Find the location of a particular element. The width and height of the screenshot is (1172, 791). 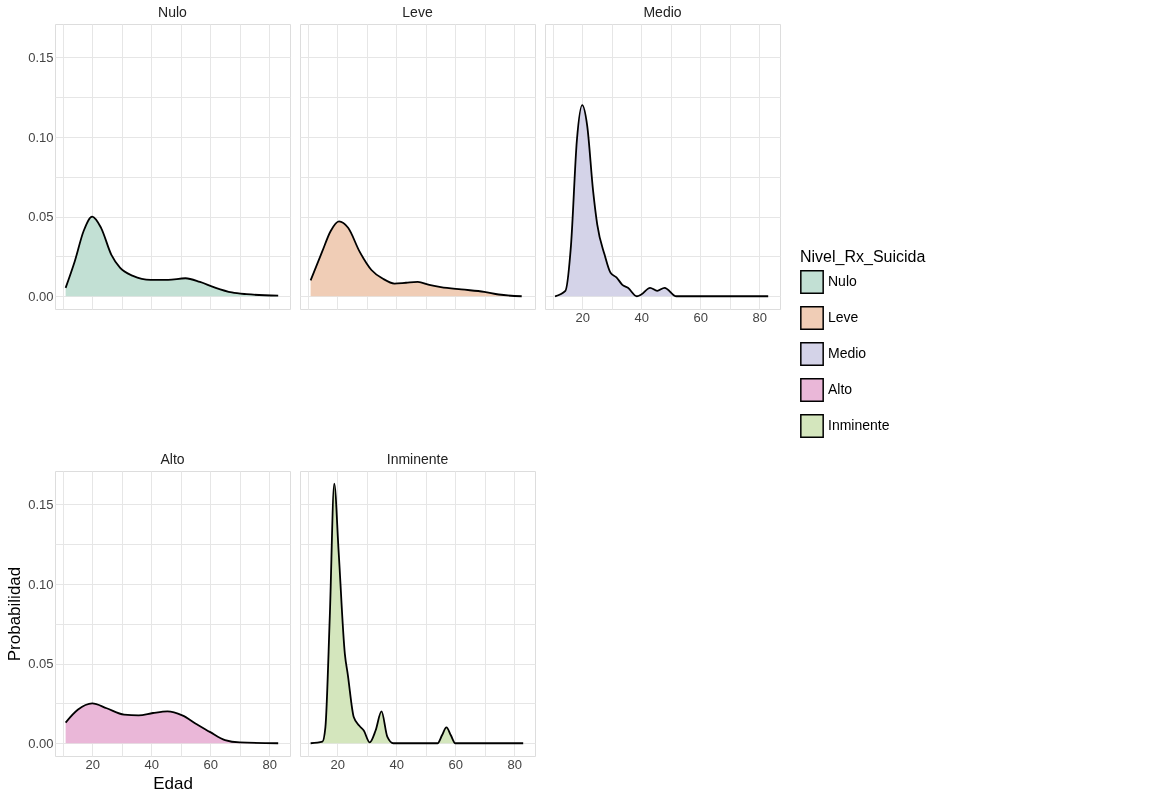

x-axis-title: Edad is located at coordinates (173, 782).